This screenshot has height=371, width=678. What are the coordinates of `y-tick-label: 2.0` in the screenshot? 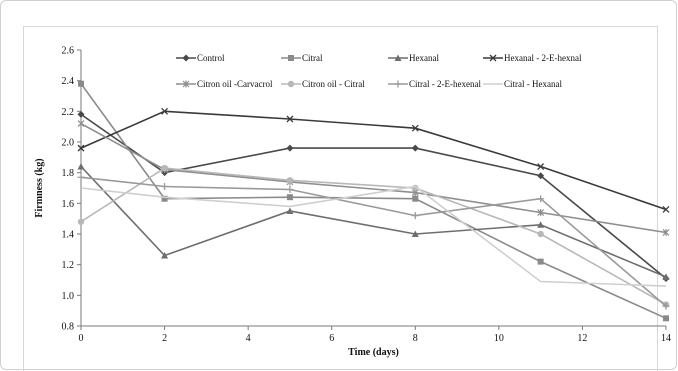 It's located at (68, 143).